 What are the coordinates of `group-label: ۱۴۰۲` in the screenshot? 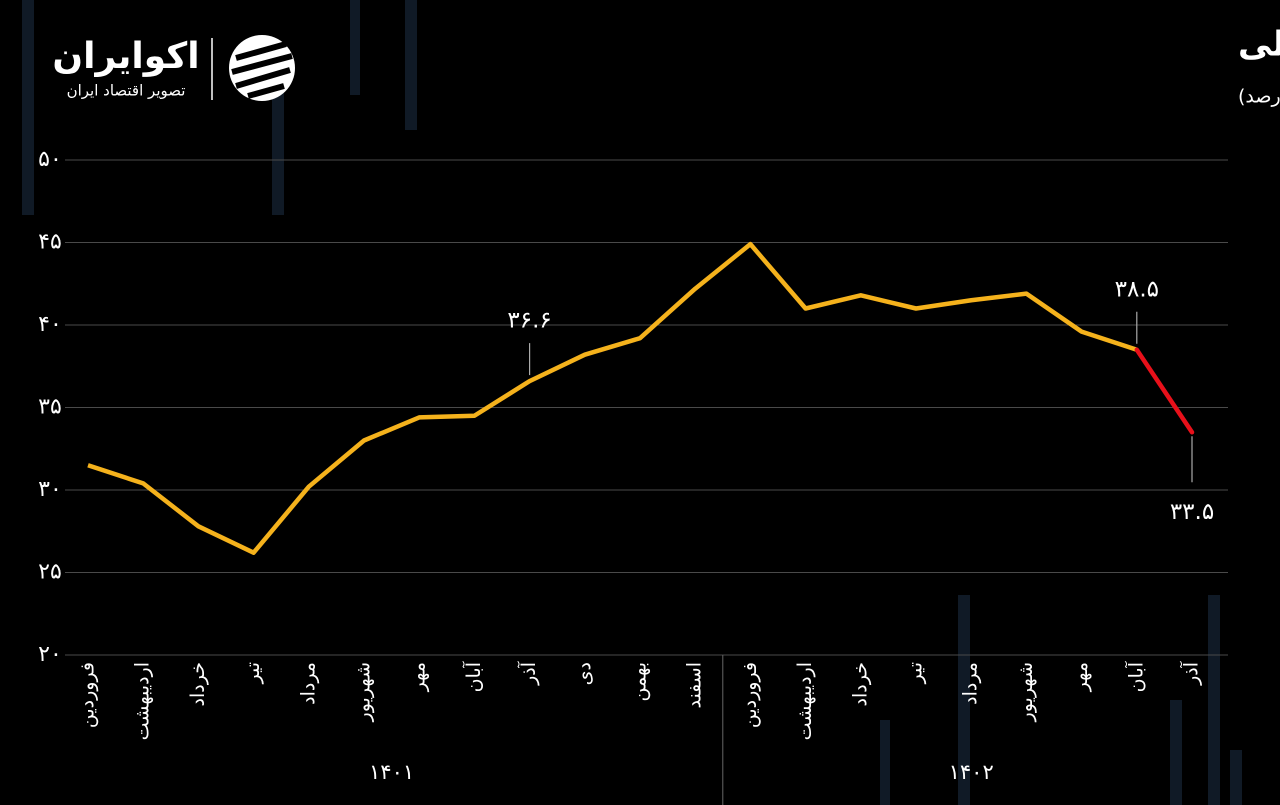 It's located at (971, 772).